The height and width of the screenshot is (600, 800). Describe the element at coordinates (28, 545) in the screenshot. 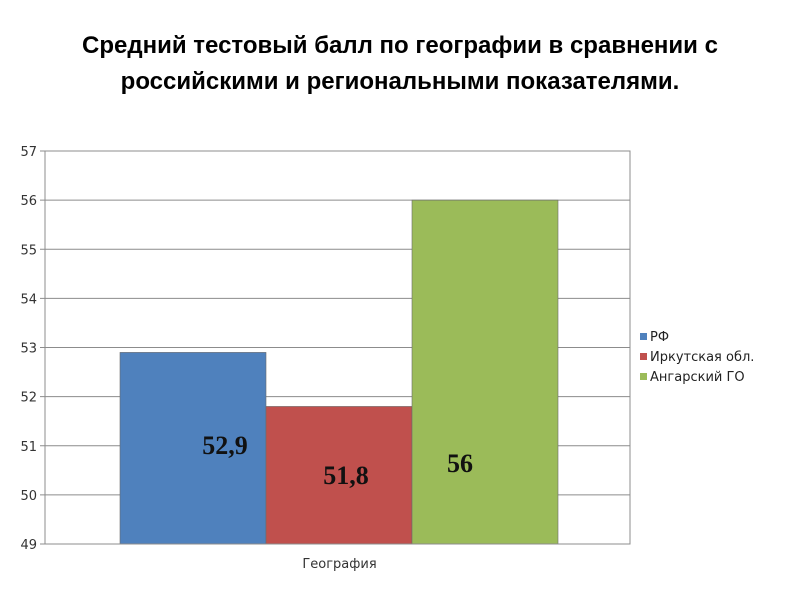

I see `y-tick-label: 49` at that location.